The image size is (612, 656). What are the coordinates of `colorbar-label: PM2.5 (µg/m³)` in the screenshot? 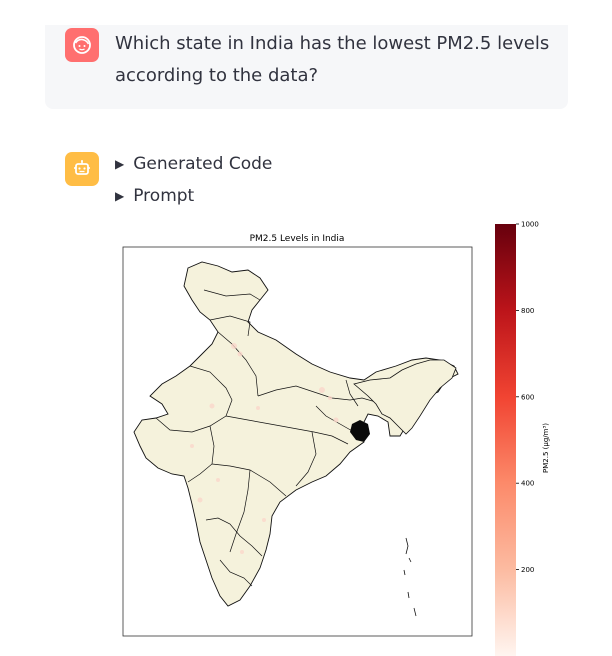 It's located at (546, 448).